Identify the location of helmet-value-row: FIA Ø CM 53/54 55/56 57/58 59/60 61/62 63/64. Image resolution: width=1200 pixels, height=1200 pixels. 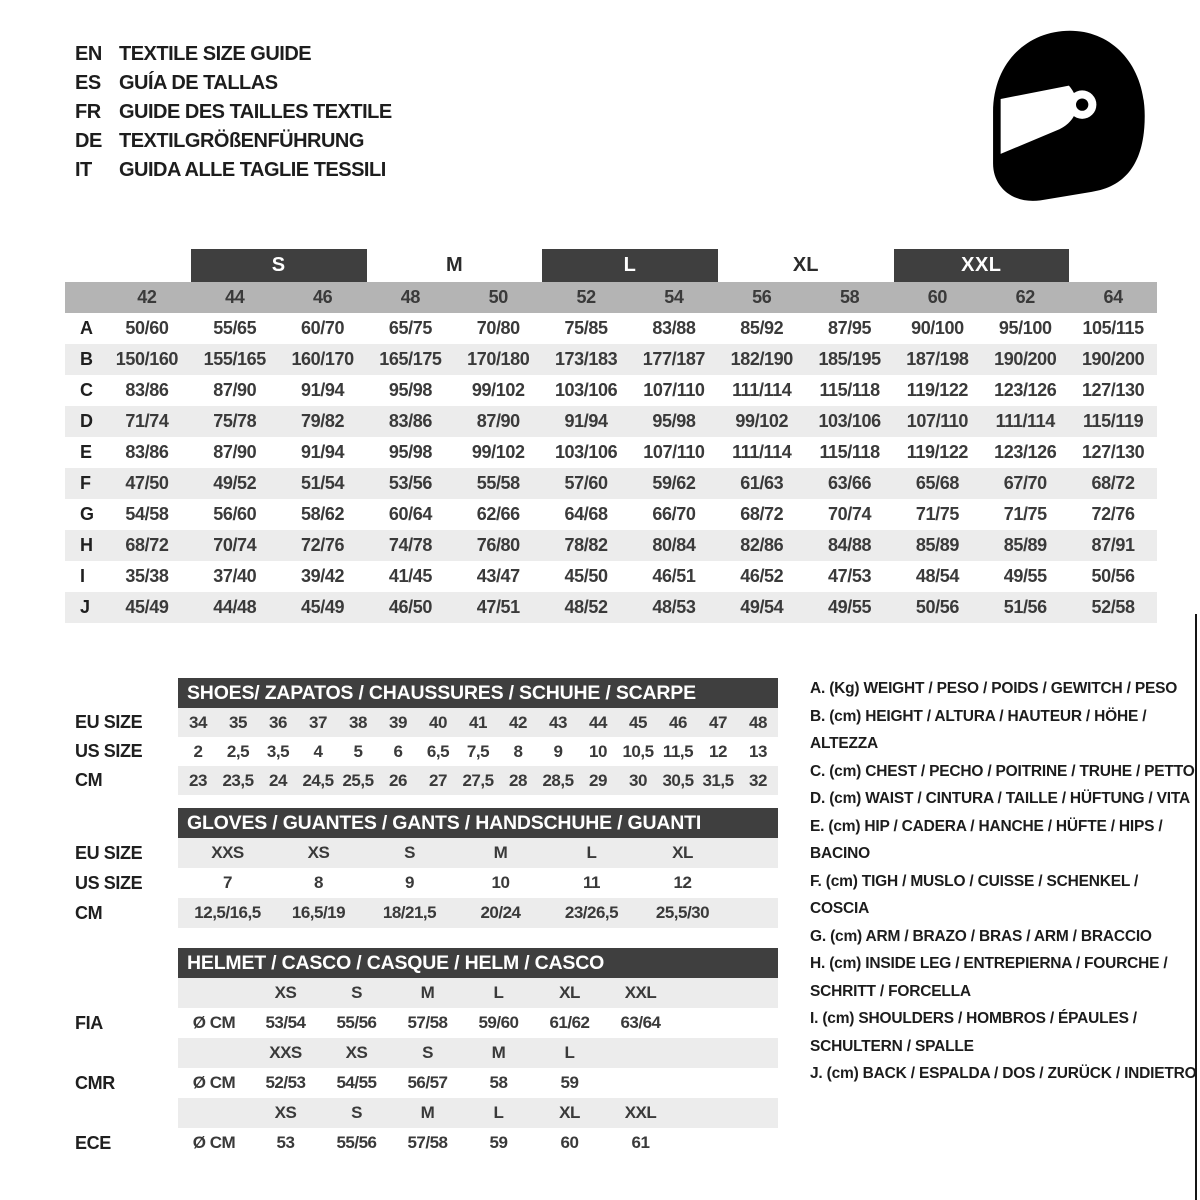
(426, 1023).